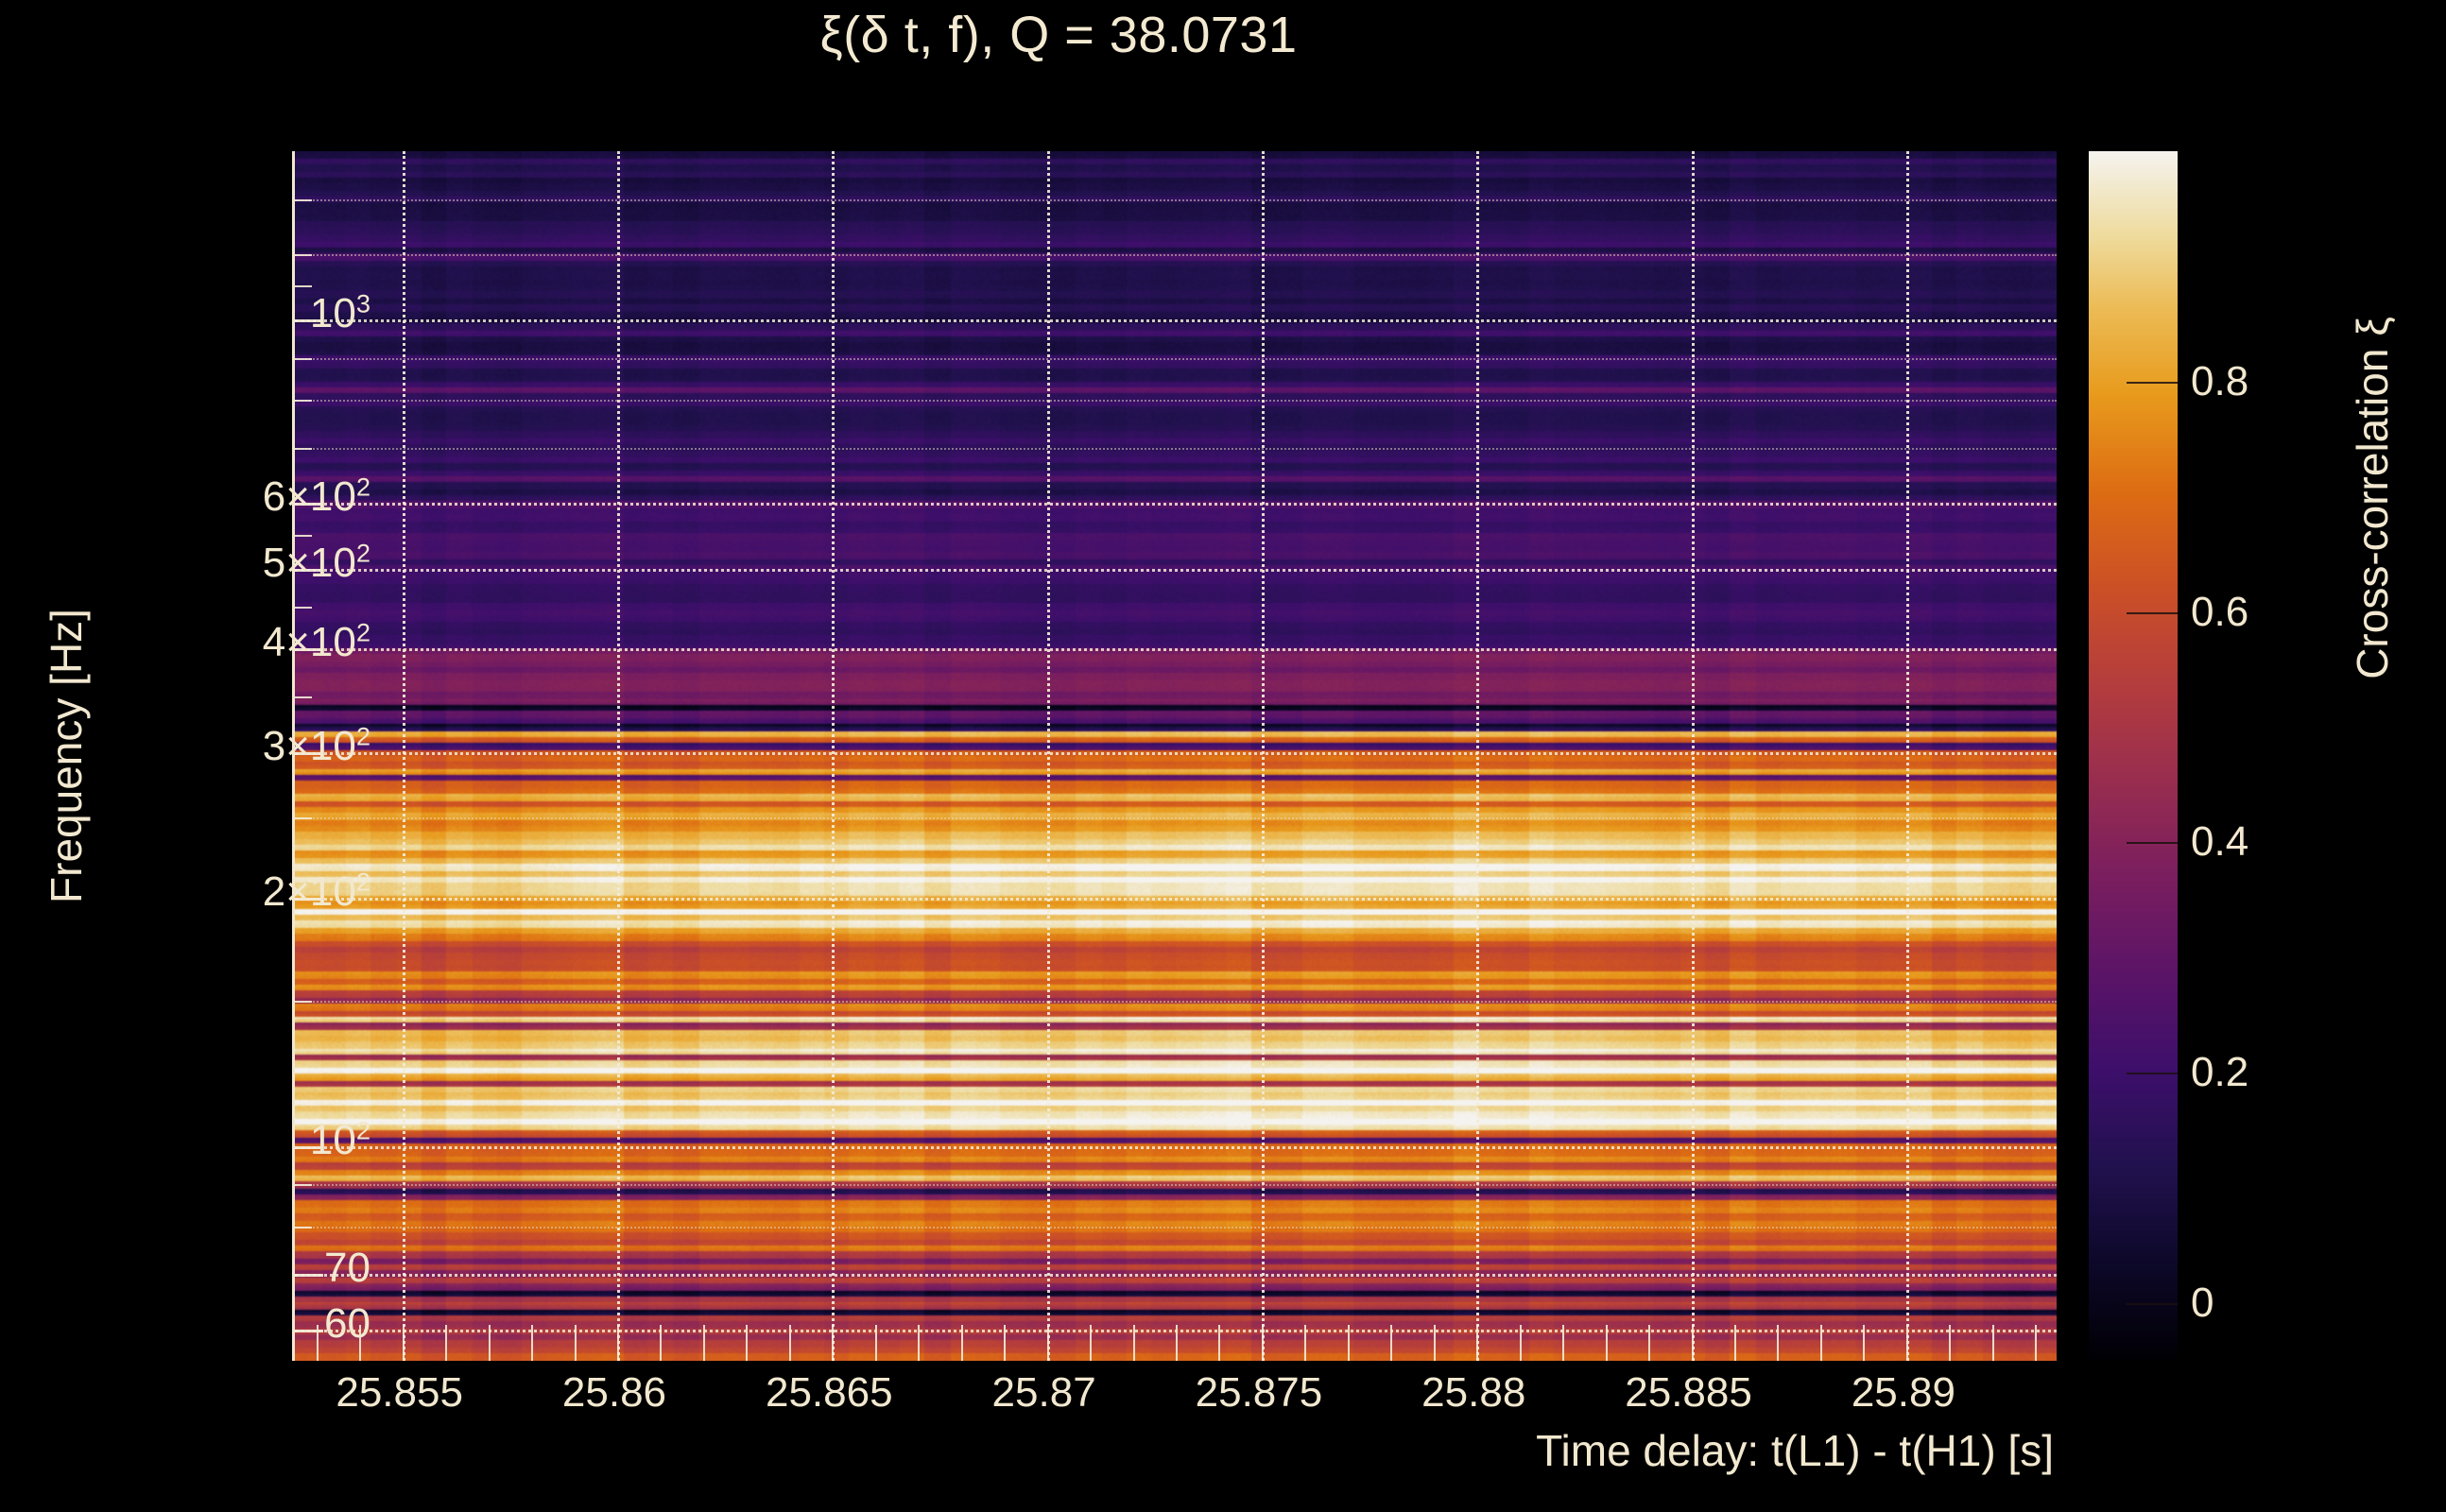 This screenshot has height=1512, width=2446. What do you see at coordinates (1795, 1450) in the screenshot?
I see `x-axis-label: Time delay: t(L1) - t(H1) [s]` at bounding box center [1795, 1450].